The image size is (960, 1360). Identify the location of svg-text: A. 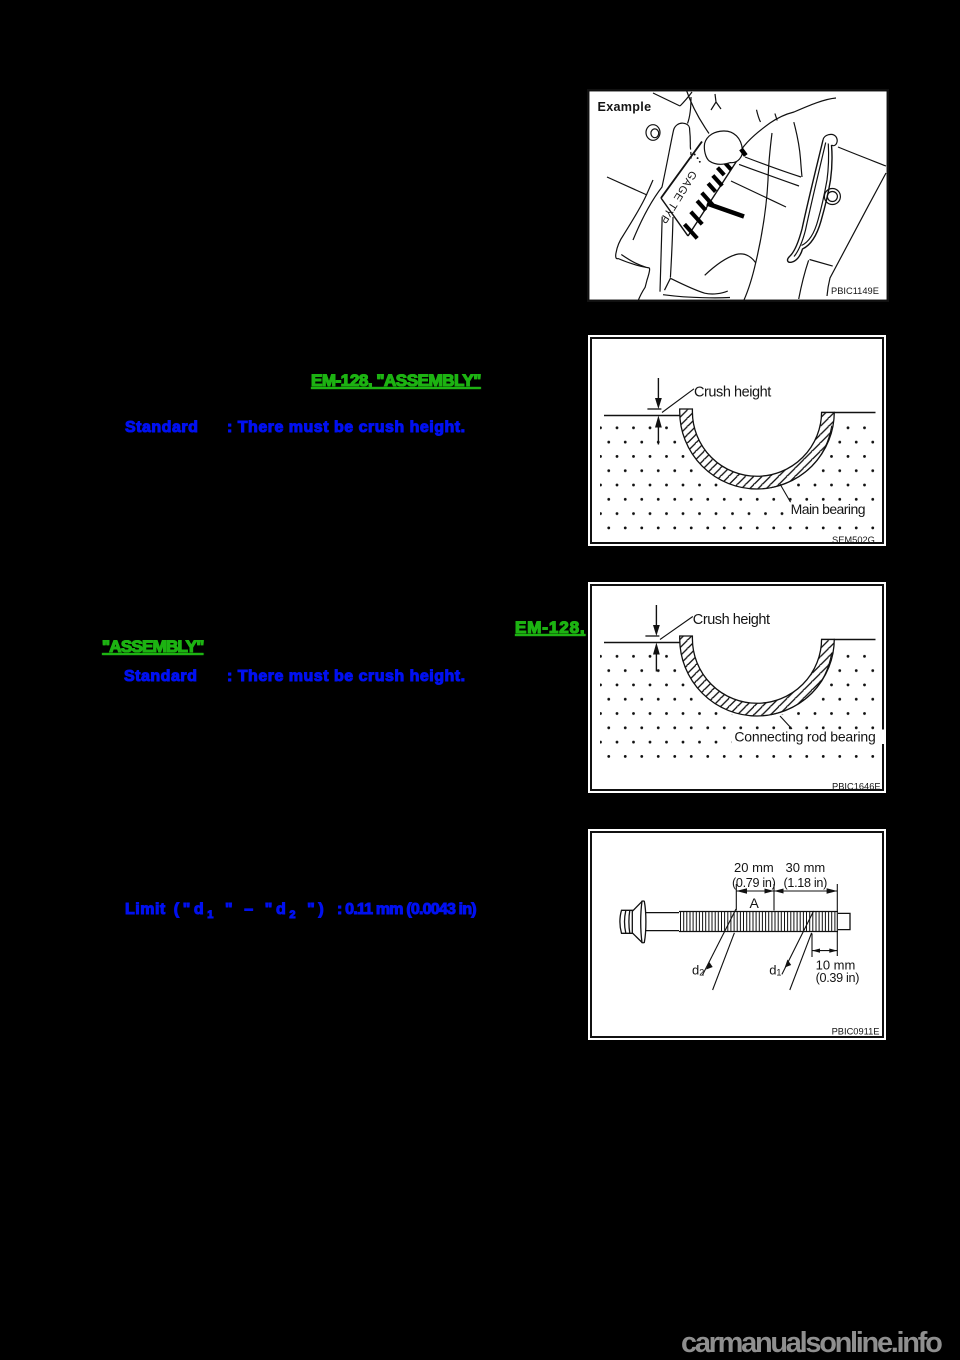
(755, 903).